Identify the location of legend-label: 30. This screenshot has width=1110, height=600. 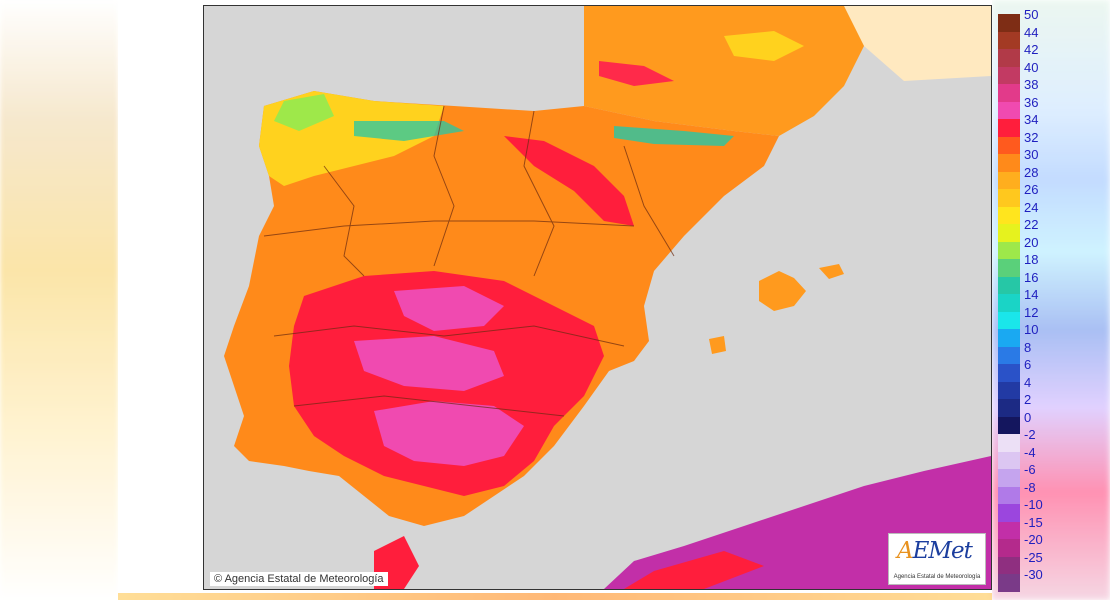
(1031, 154).